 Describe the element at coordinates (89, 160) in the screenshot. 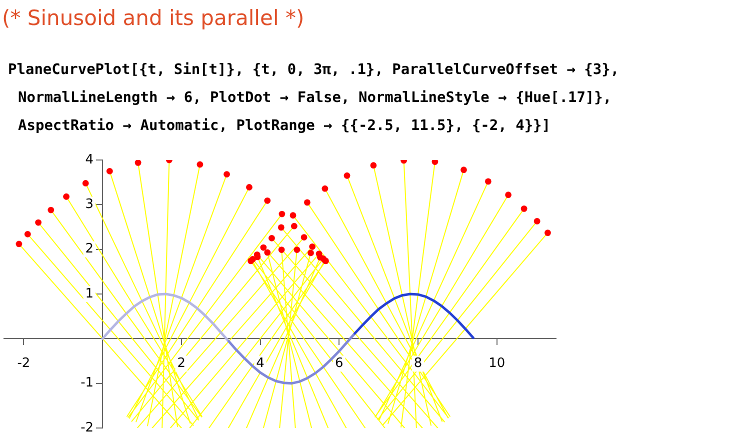

I see `y-tick-label: 4` at that location.